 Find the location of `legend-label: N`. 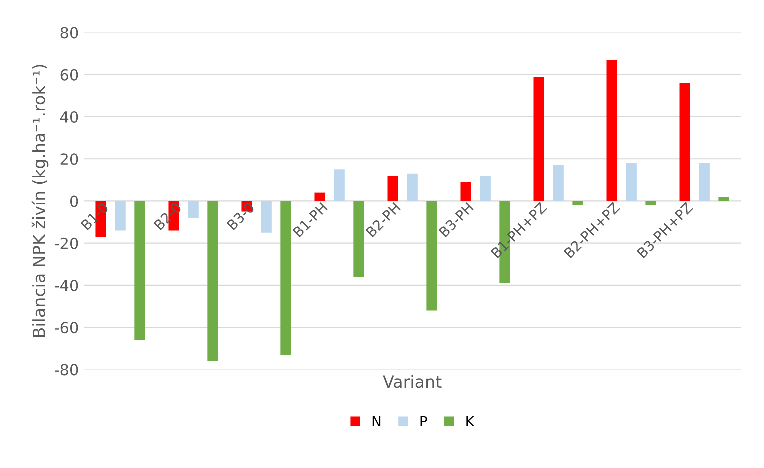

legend-label: N is located at coordinates (376, 421).